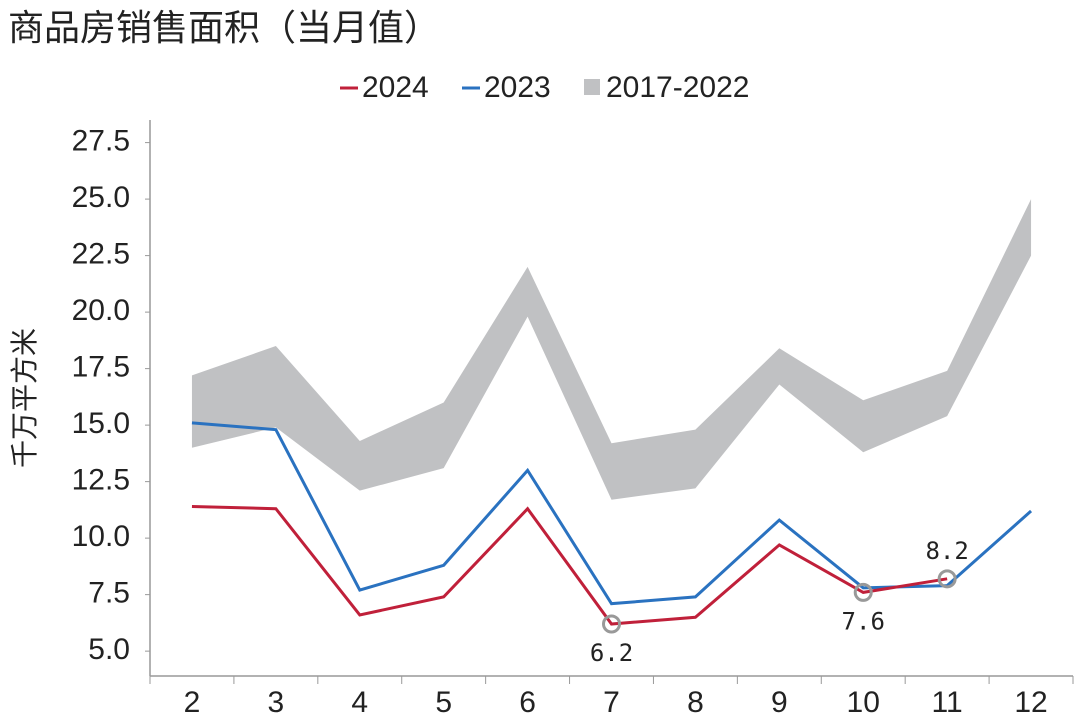 The height and width of the screenshot is (724, 1080). I want to click on y-tick-label: 7.5, so click(109, 593).